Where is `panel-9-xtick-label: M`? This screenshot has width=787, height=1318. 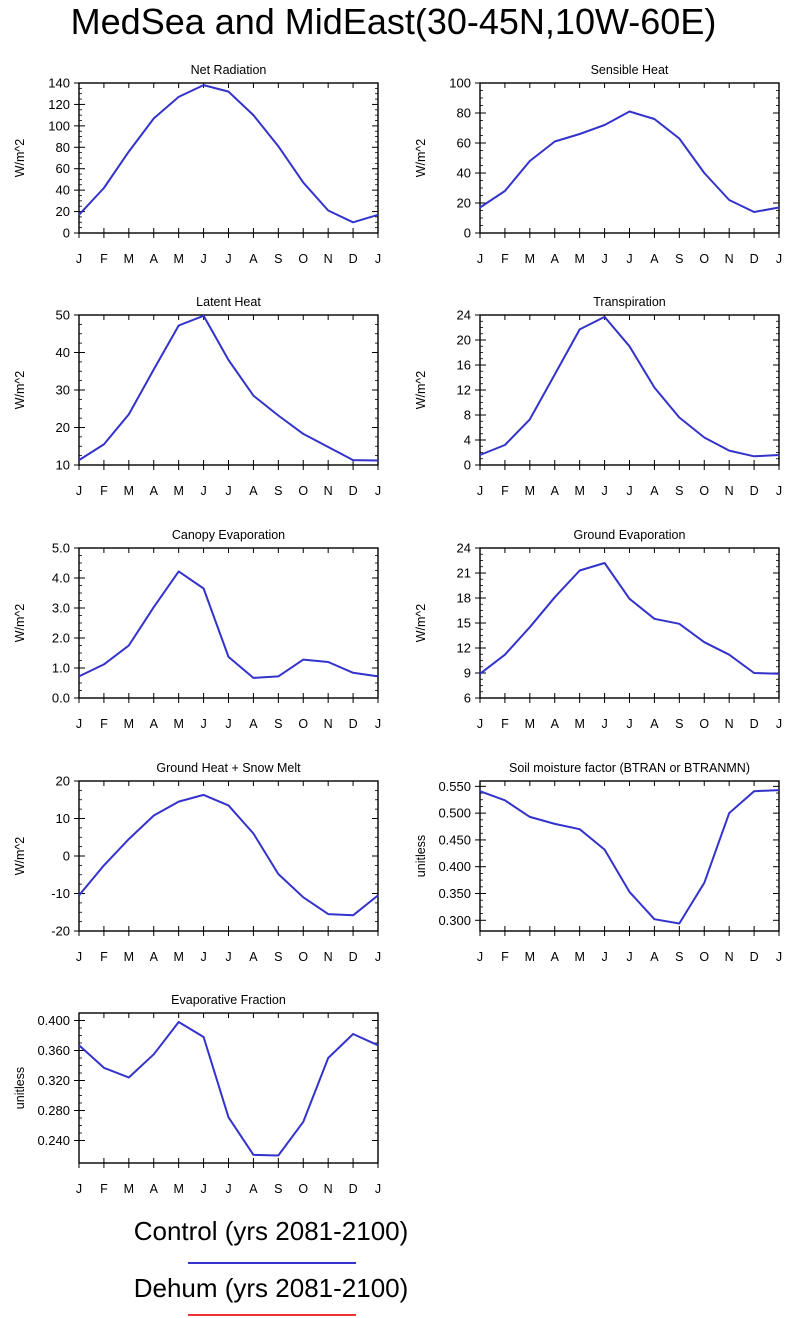
panel-9-xtick-label: M is located at coordinates (178, 1189).